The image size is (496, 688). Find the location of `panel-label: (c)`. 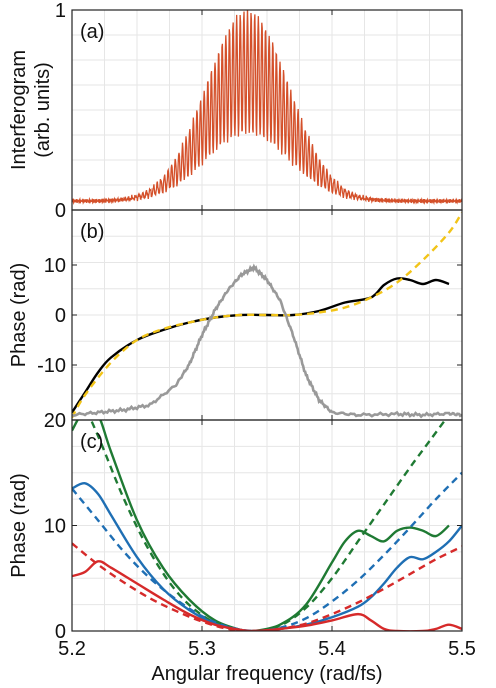

panel-label: (c) is located at coordinates (91, 442).